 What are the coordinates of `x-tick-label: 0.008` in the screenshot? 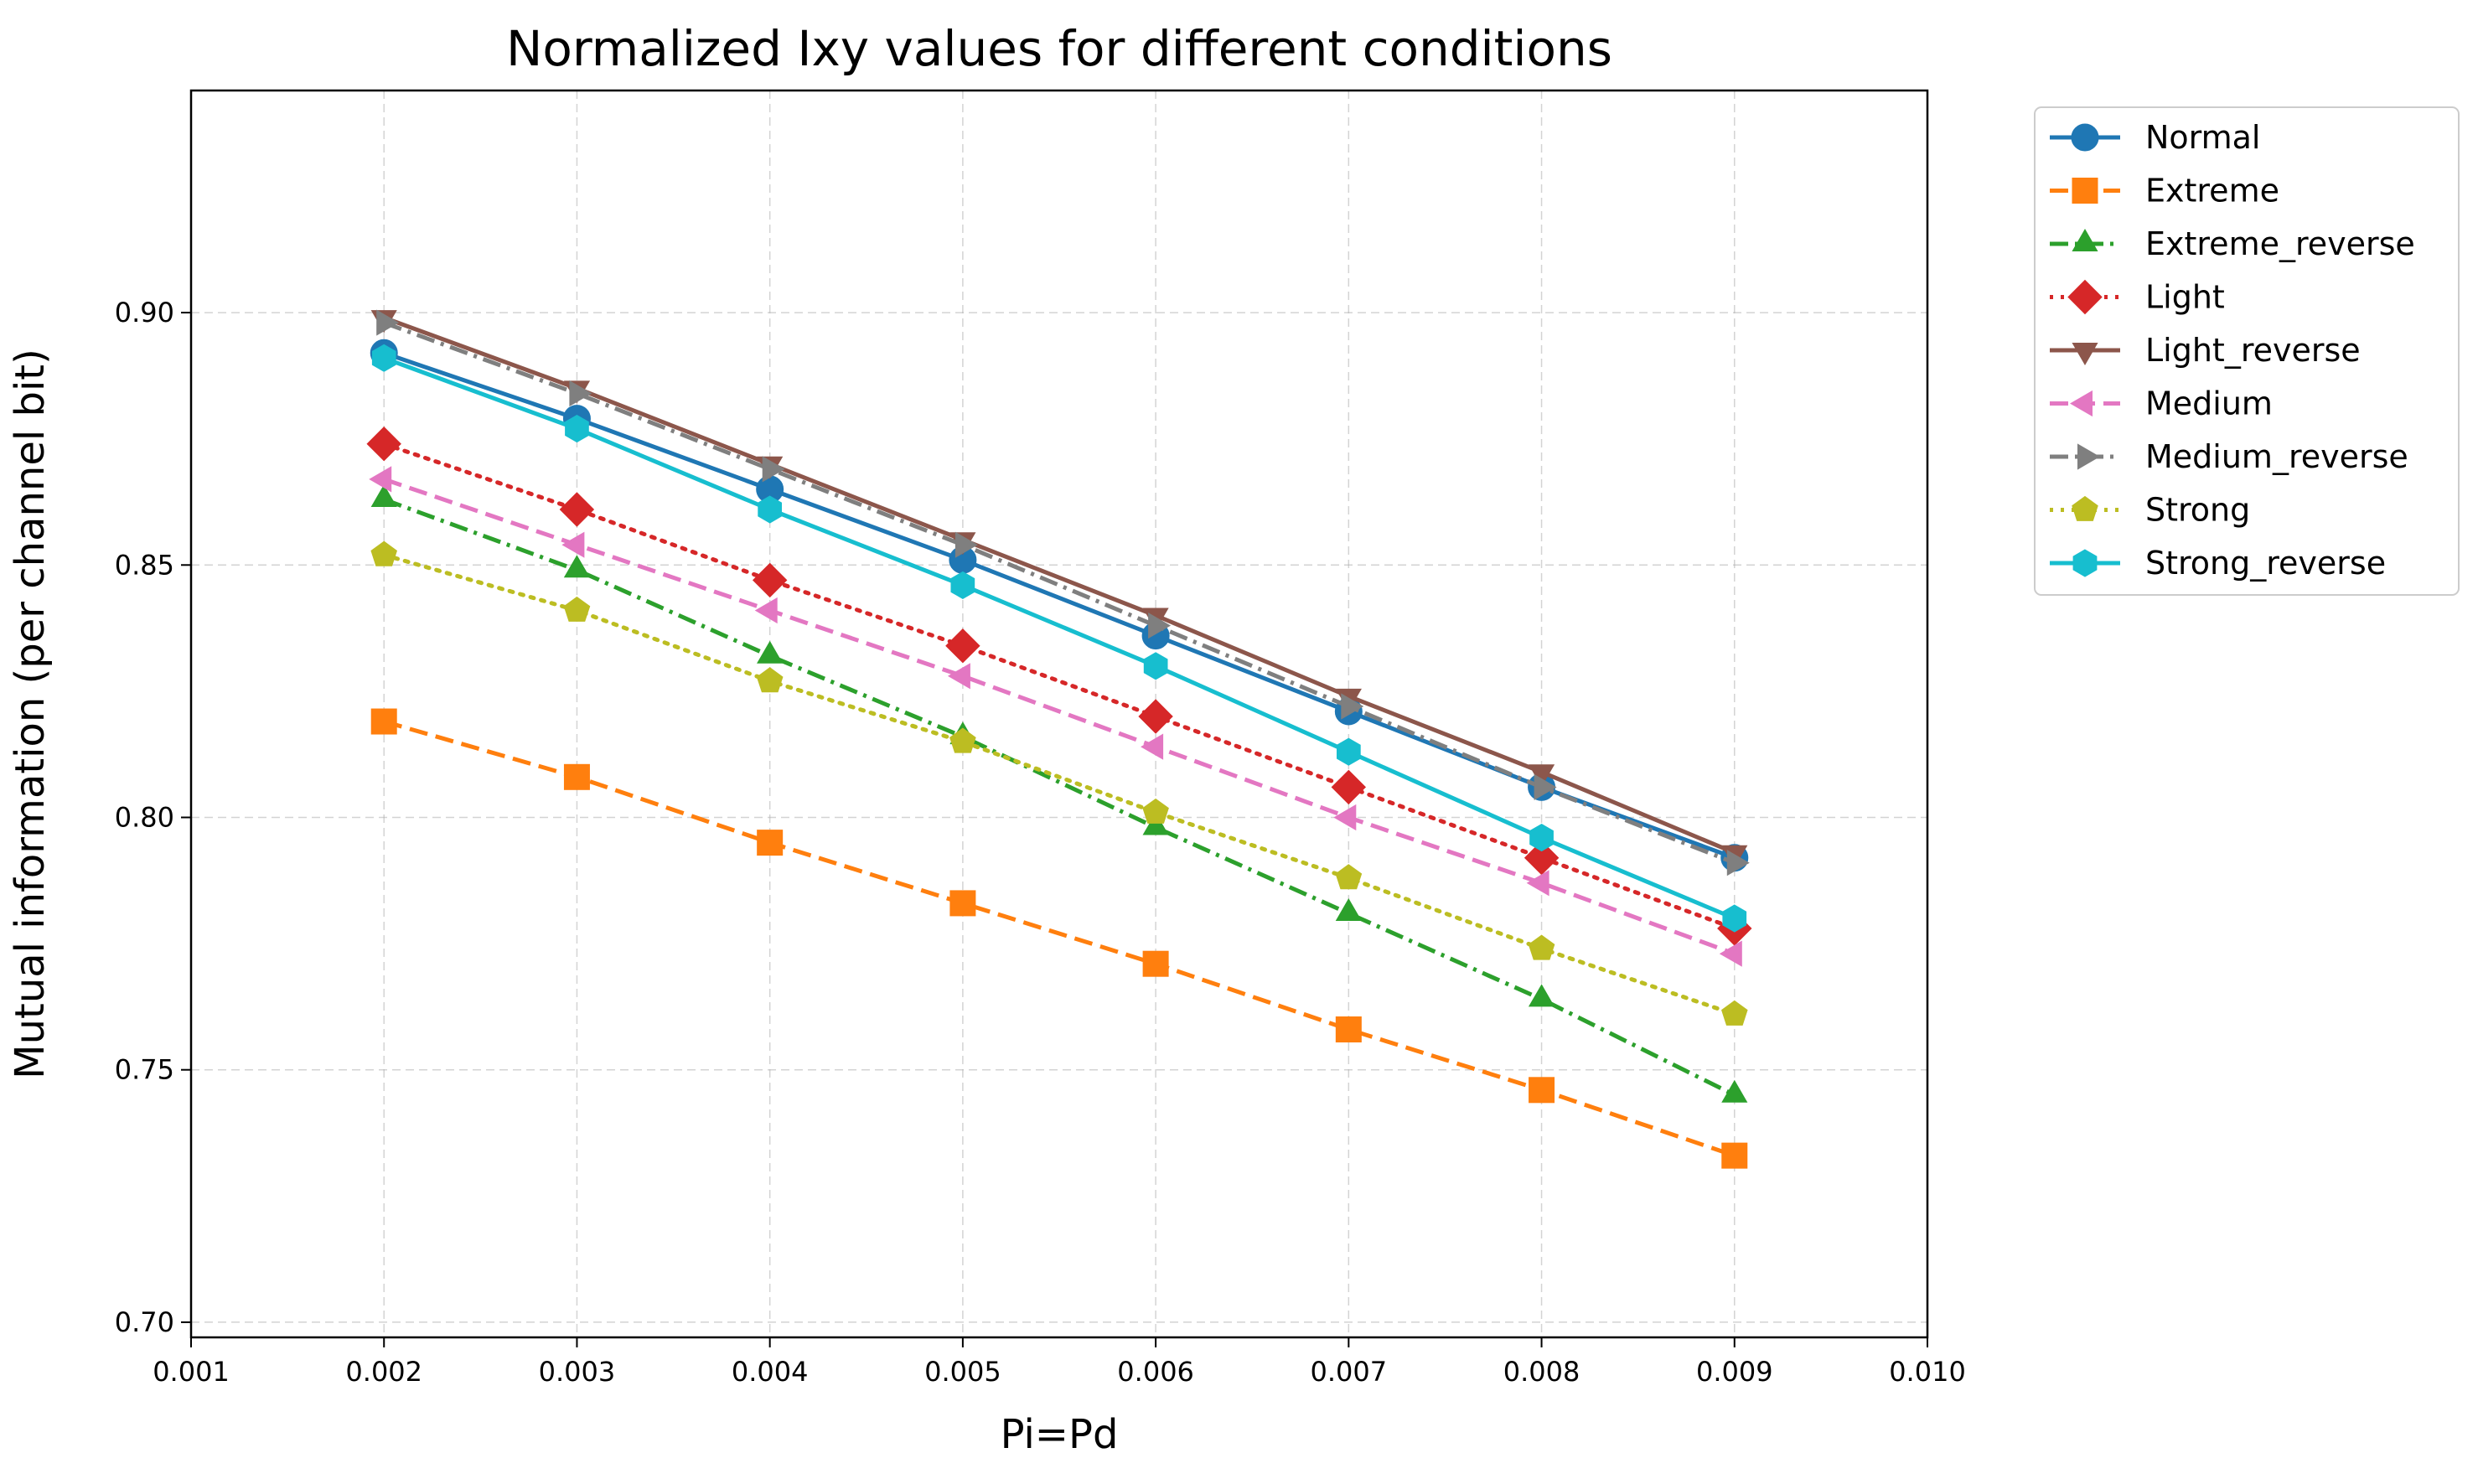 It's located at (1541, 1372).